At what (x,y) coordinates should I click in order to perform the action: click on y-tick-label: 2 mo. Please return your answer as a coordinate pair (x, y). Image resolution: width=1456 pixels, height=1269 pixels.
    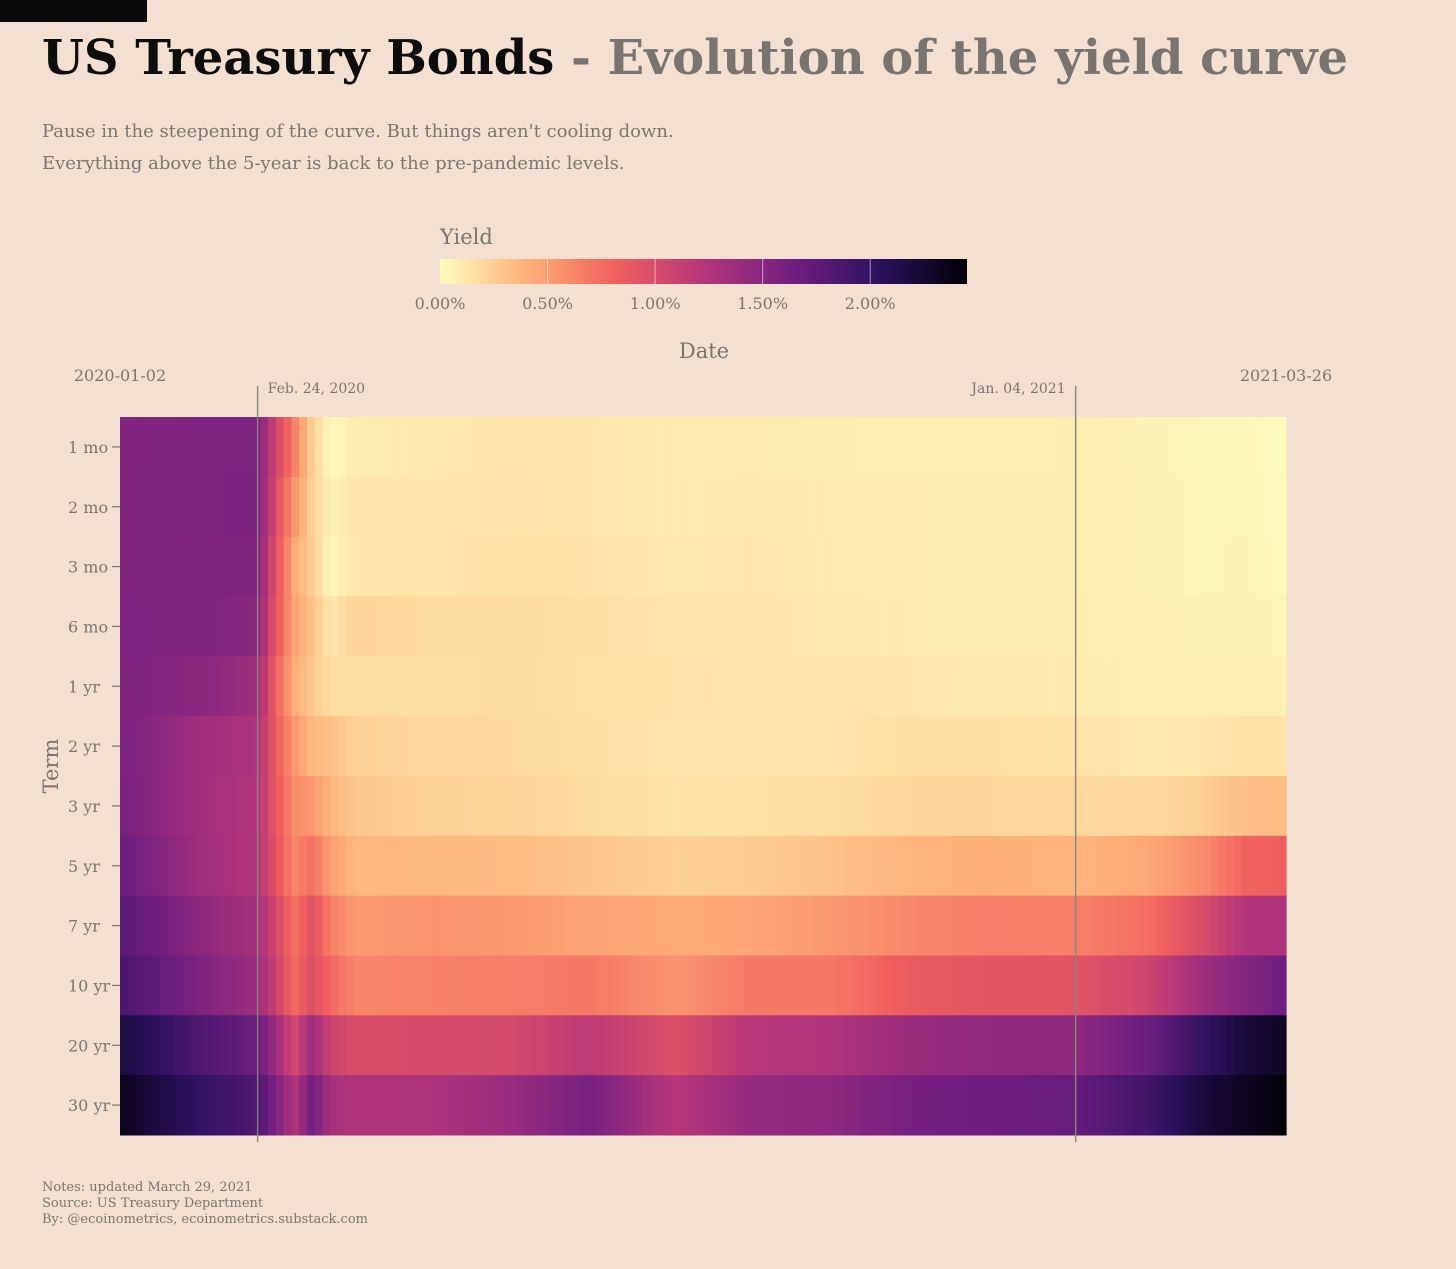
    Looking at the image, I should click on (88, 507).